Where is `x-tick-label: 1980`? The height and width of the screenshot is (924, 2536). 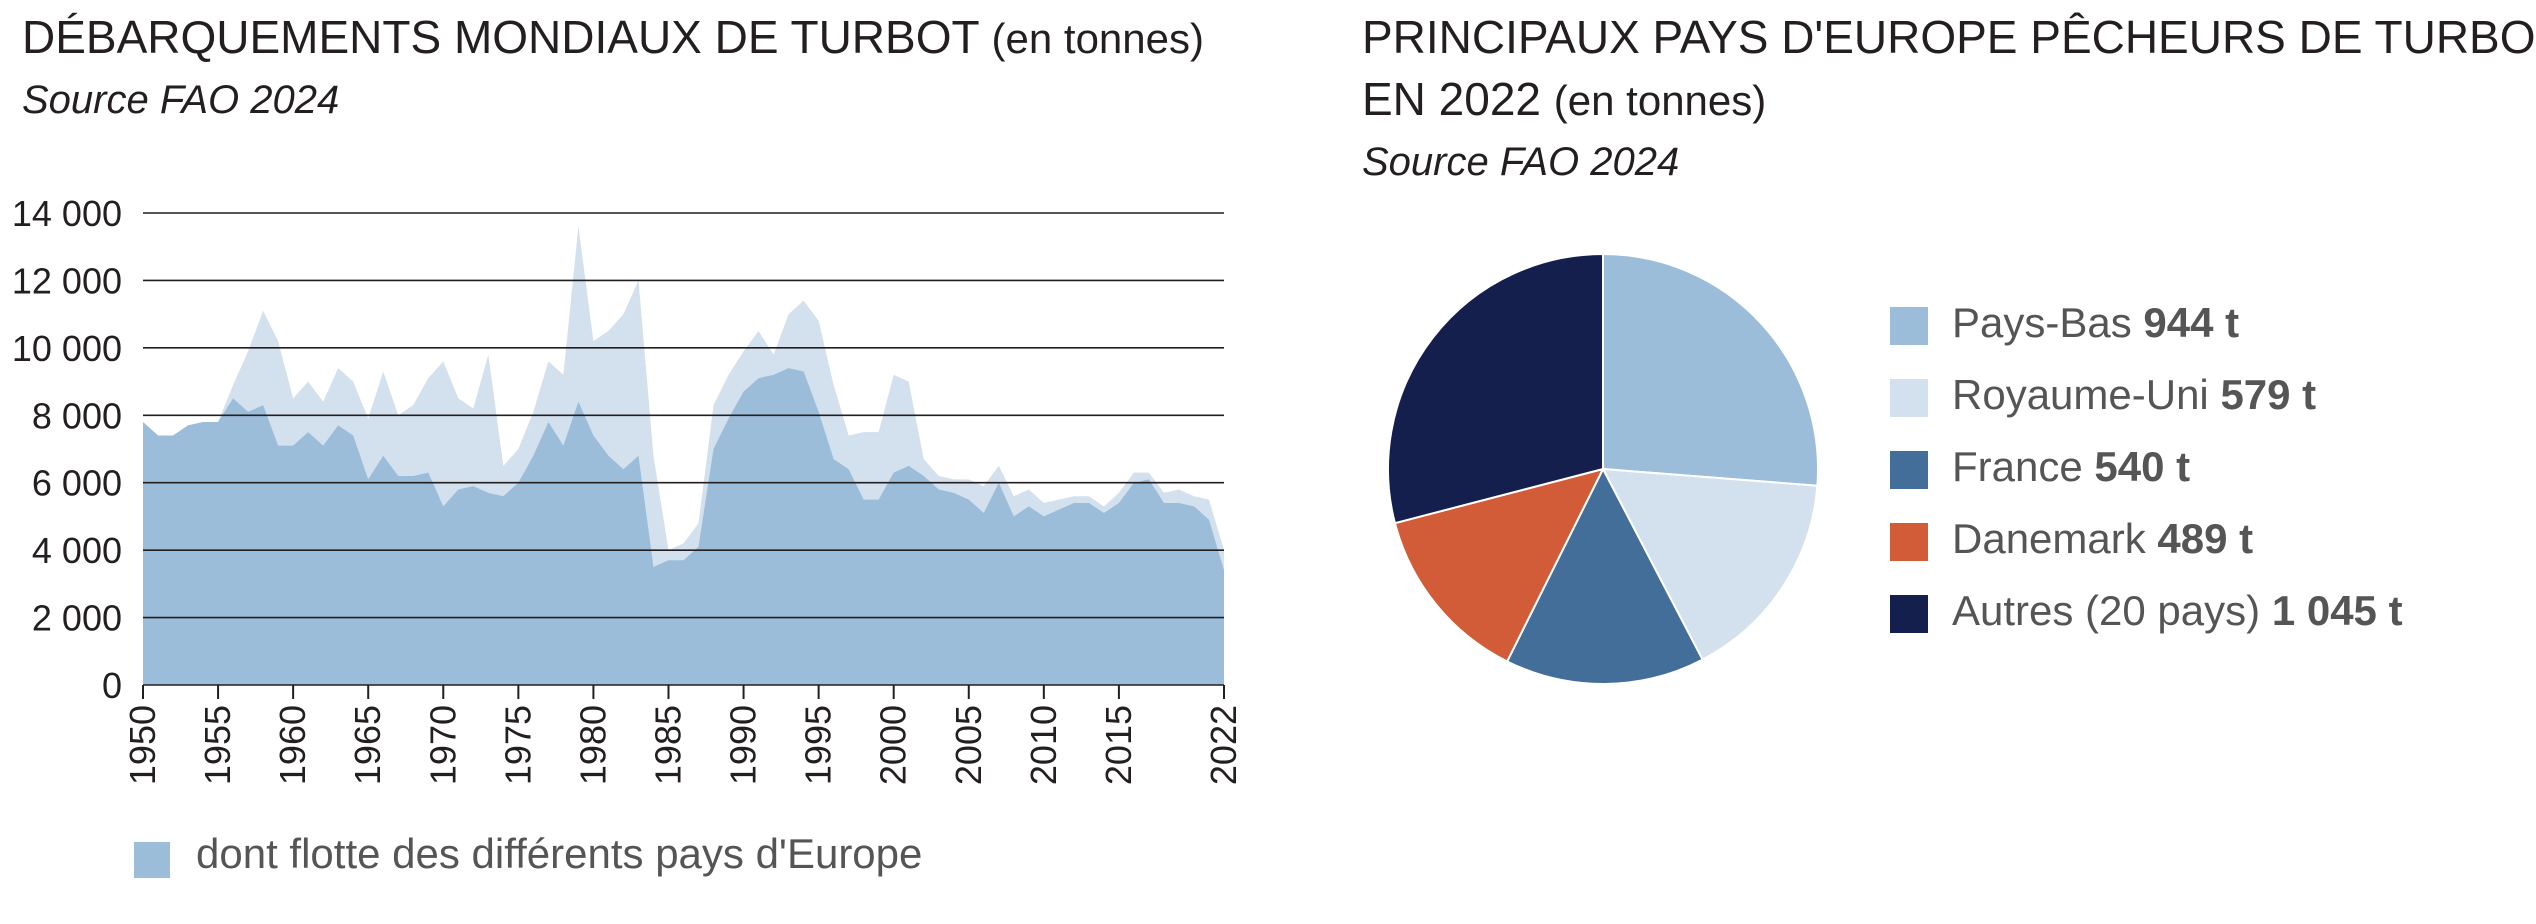
x-tick-label: 1980 is located at coordinates (592, 745).